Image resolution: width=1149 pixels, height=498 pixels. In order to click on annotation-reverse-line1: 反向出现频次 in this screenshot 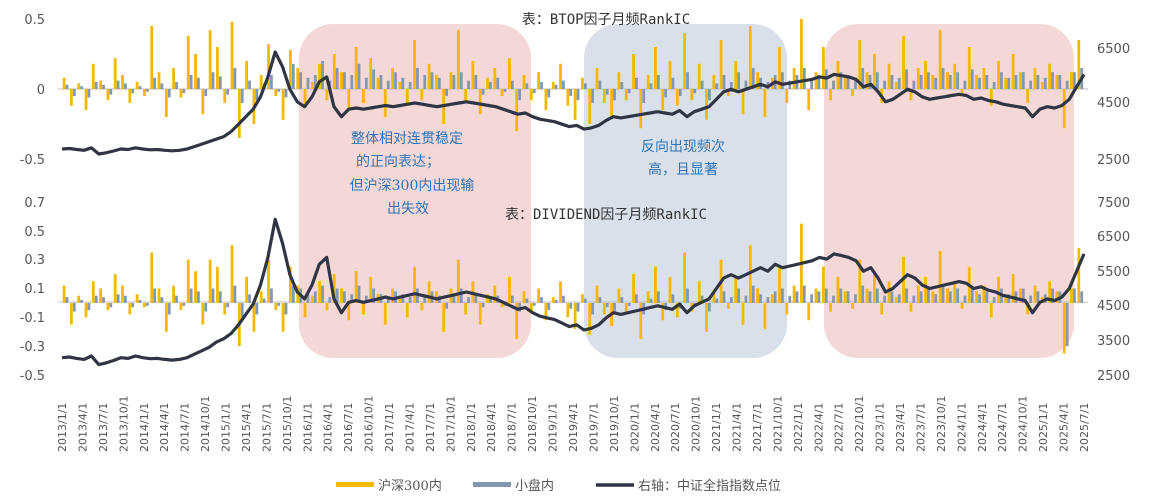, I will do `click(683, 147)`.